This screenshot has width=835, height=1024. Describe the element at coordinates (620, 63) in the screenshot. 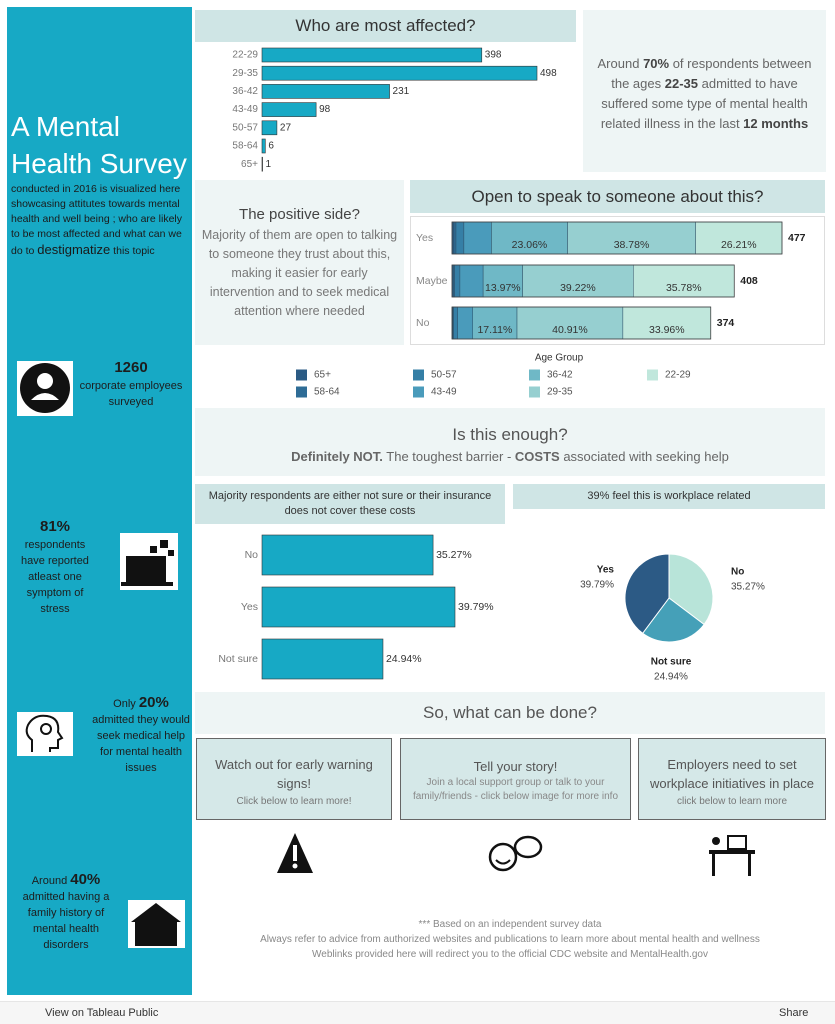

I see `insight-text: Around` at that location.